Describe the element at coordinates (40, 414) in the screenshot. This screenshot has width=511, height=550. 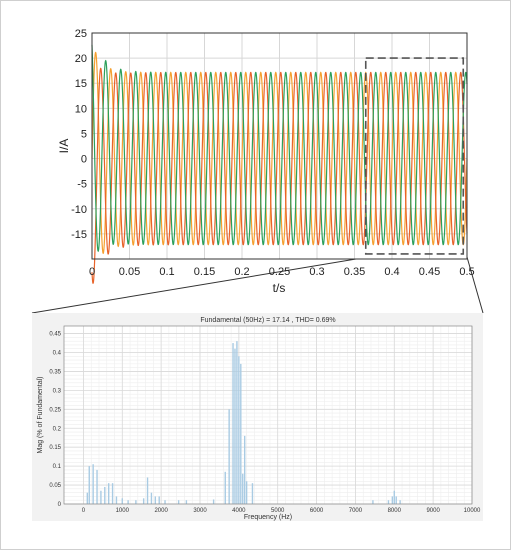
I see `fft-y-axis-label: Mag (% of Fundamental)` at that location.